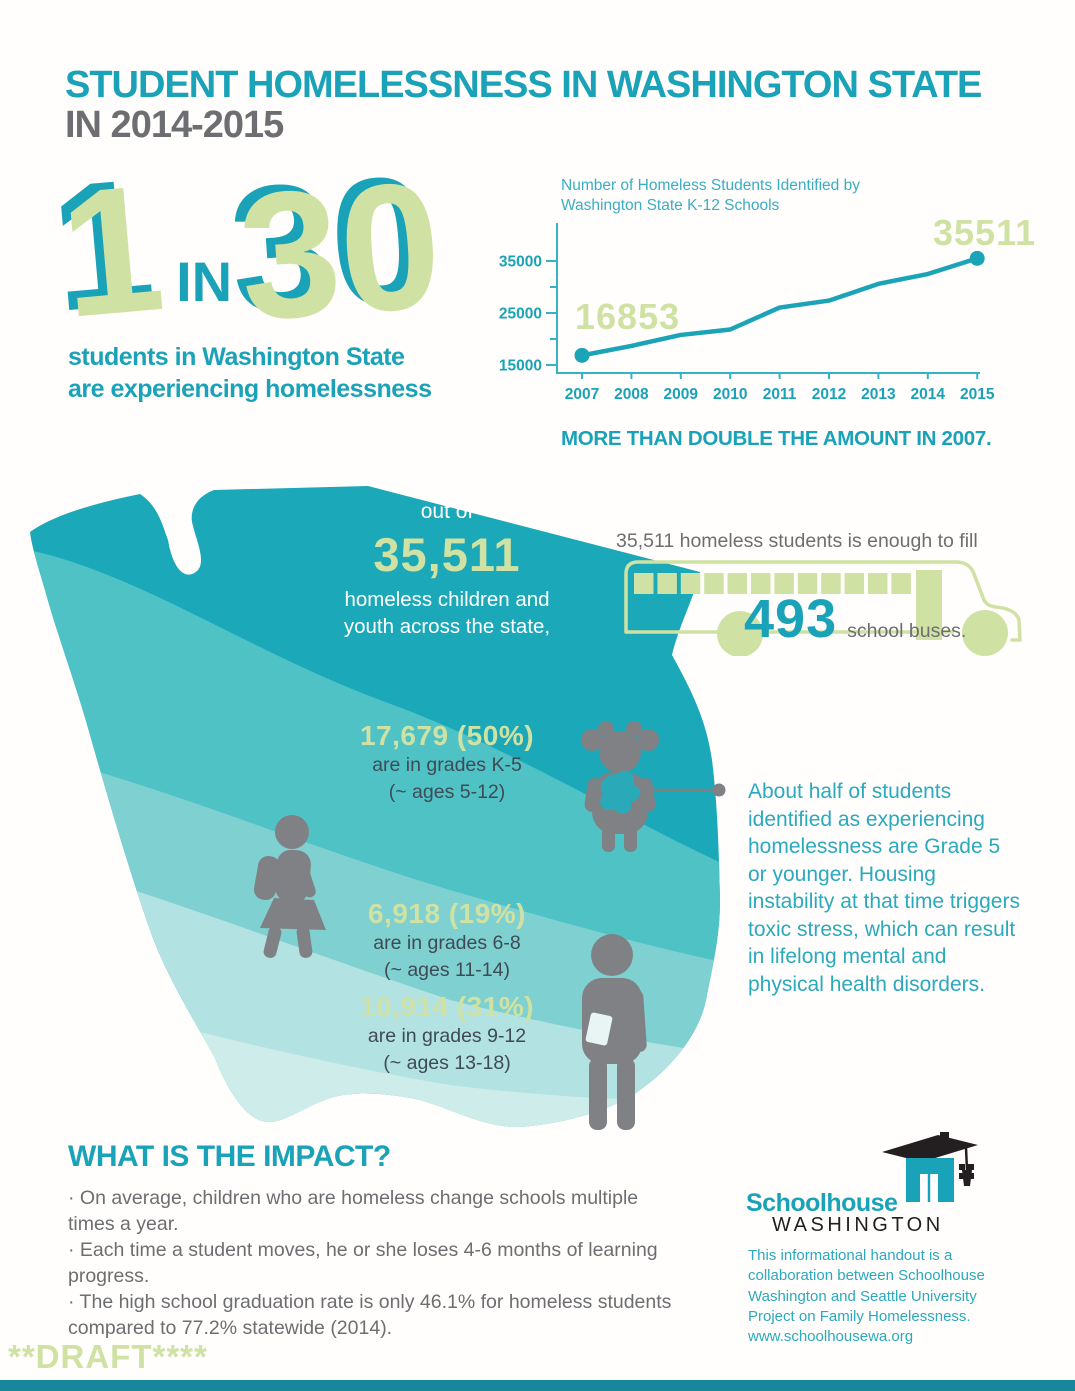  What do you see at coordinates (858, 1225) in the screenshot?
I see `logo-name-line2: WASHINGTON` at bounding box center [858, 1225].